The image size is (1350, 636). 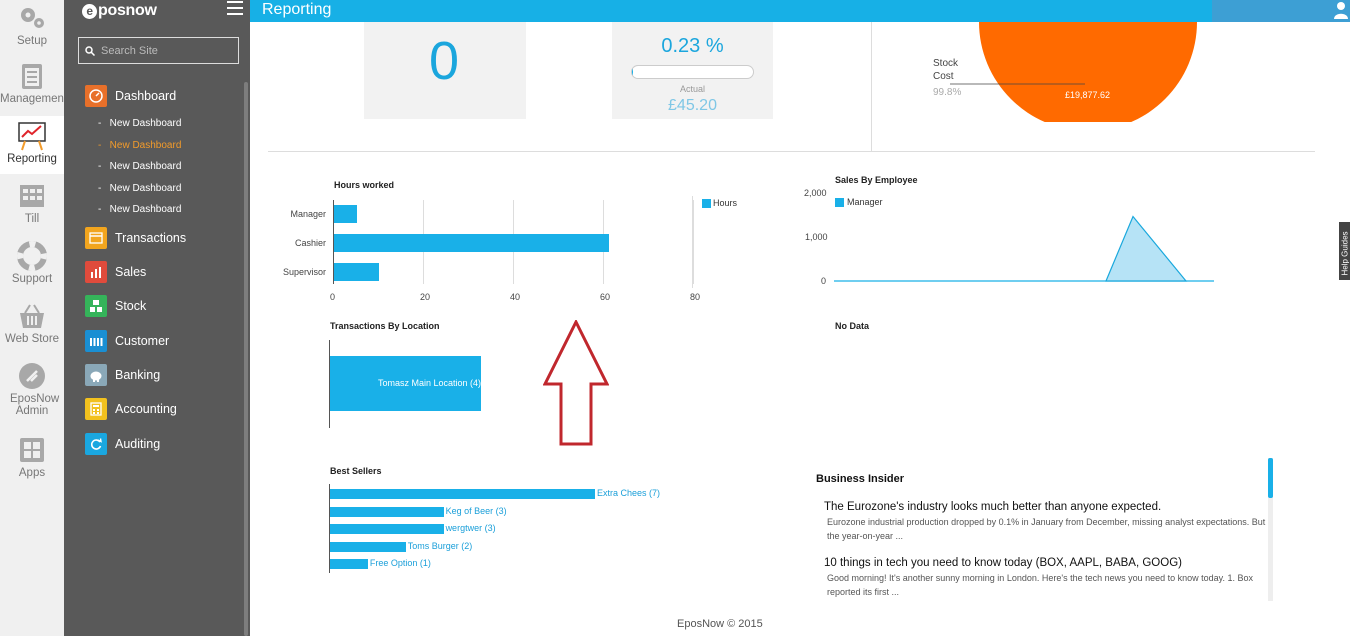 I want to click on rail-label: Setup, so click(x=32, y=41).